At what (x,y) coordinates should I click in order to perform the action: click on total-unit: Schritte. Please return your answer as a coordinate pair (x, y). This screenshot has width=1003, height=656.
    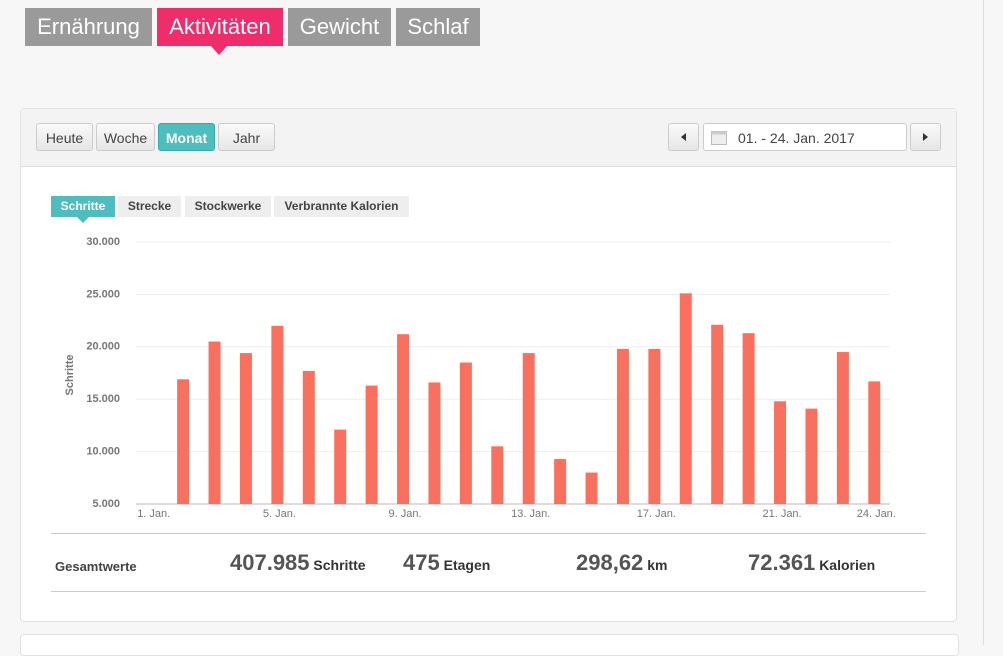
    Looking at the image, I should click on (339, 565).